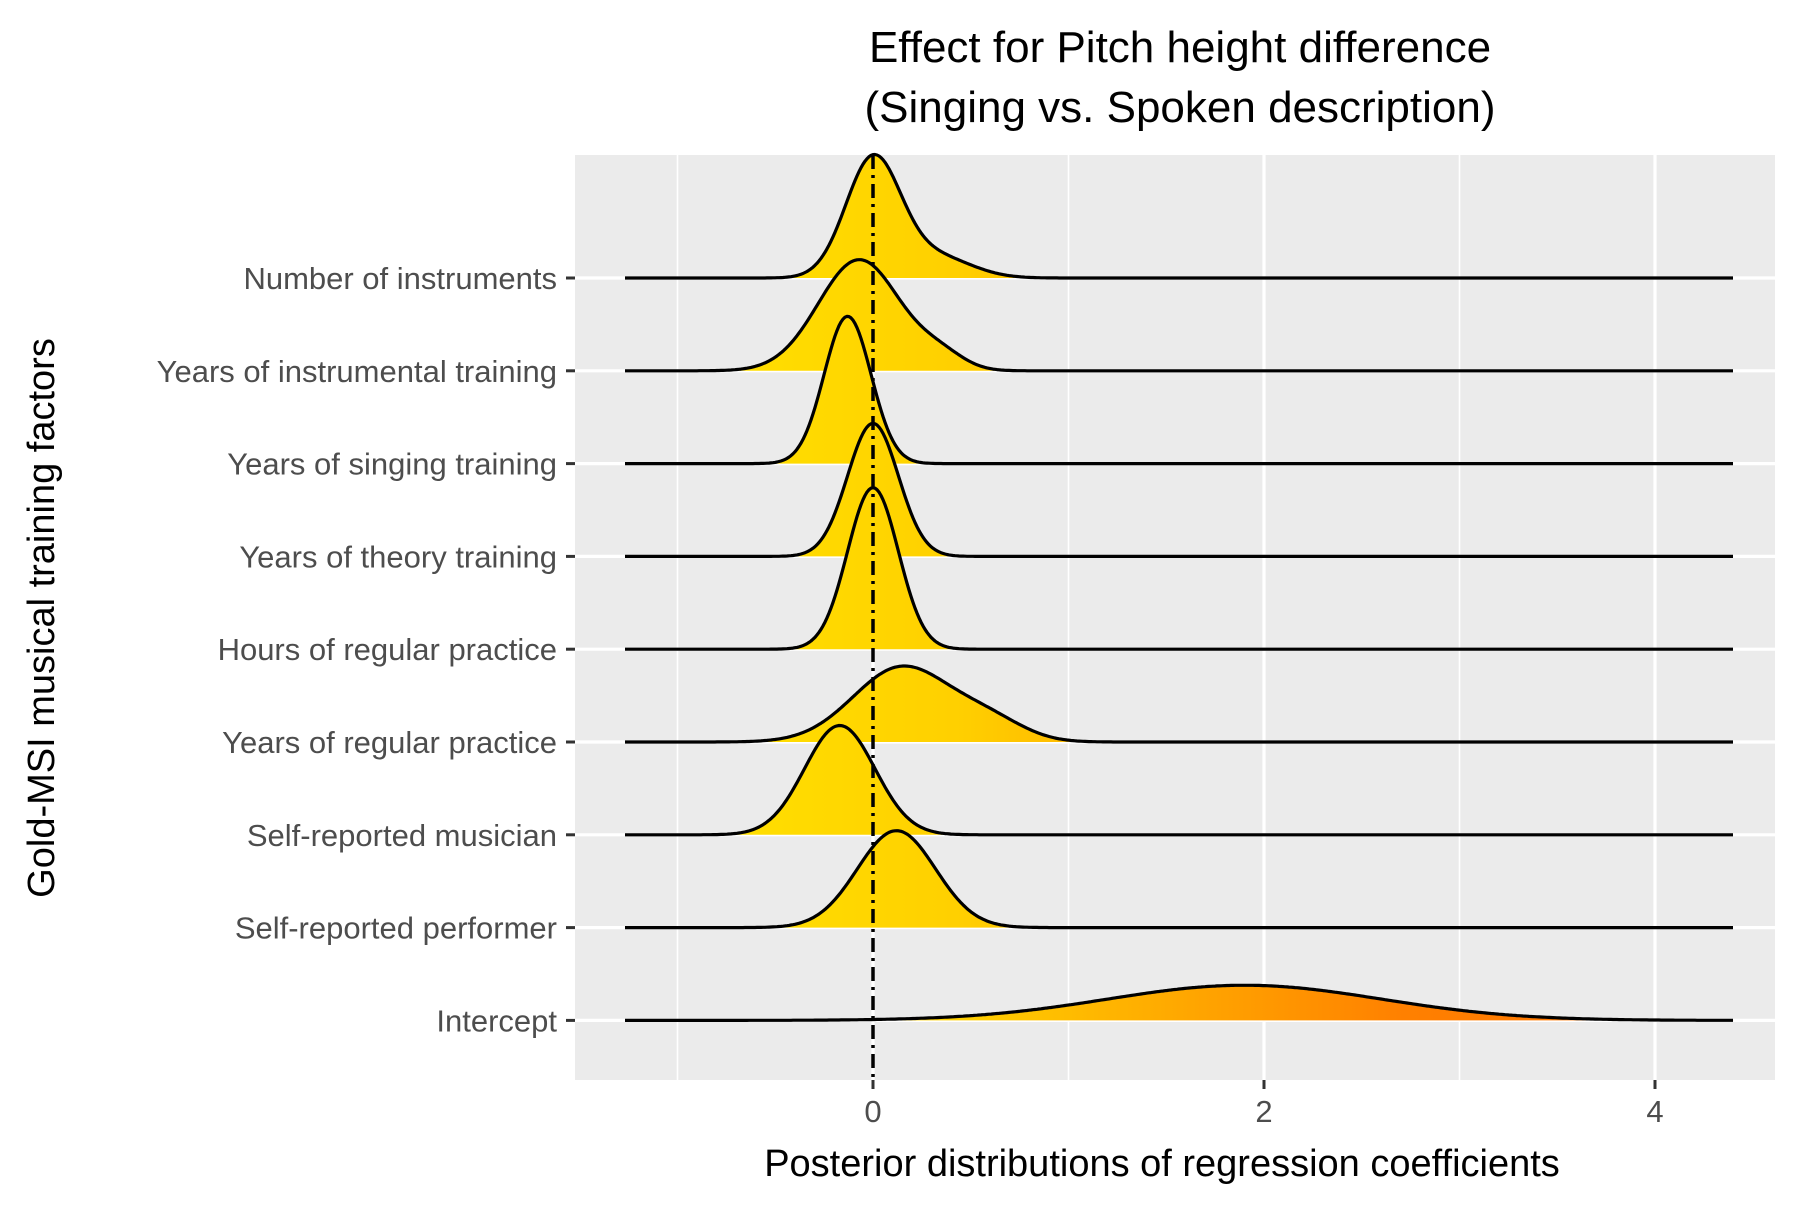 The image size is (1800, 1205). Describe the element at coordinates (392, 464) in the screenshot. I see `y-tick-label: Years of singing training` at that location.